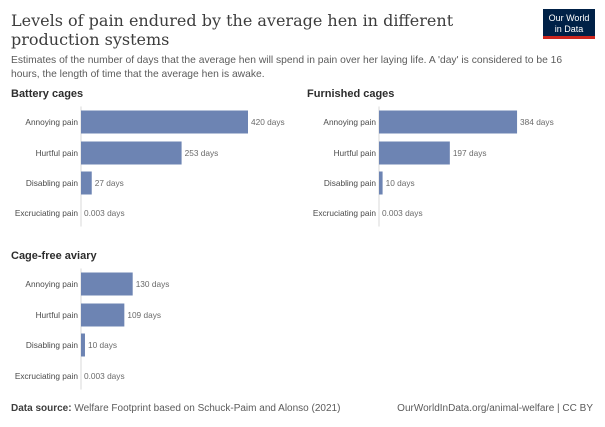  I want to click on panel-title: Furnished cages, so click(350, 94).